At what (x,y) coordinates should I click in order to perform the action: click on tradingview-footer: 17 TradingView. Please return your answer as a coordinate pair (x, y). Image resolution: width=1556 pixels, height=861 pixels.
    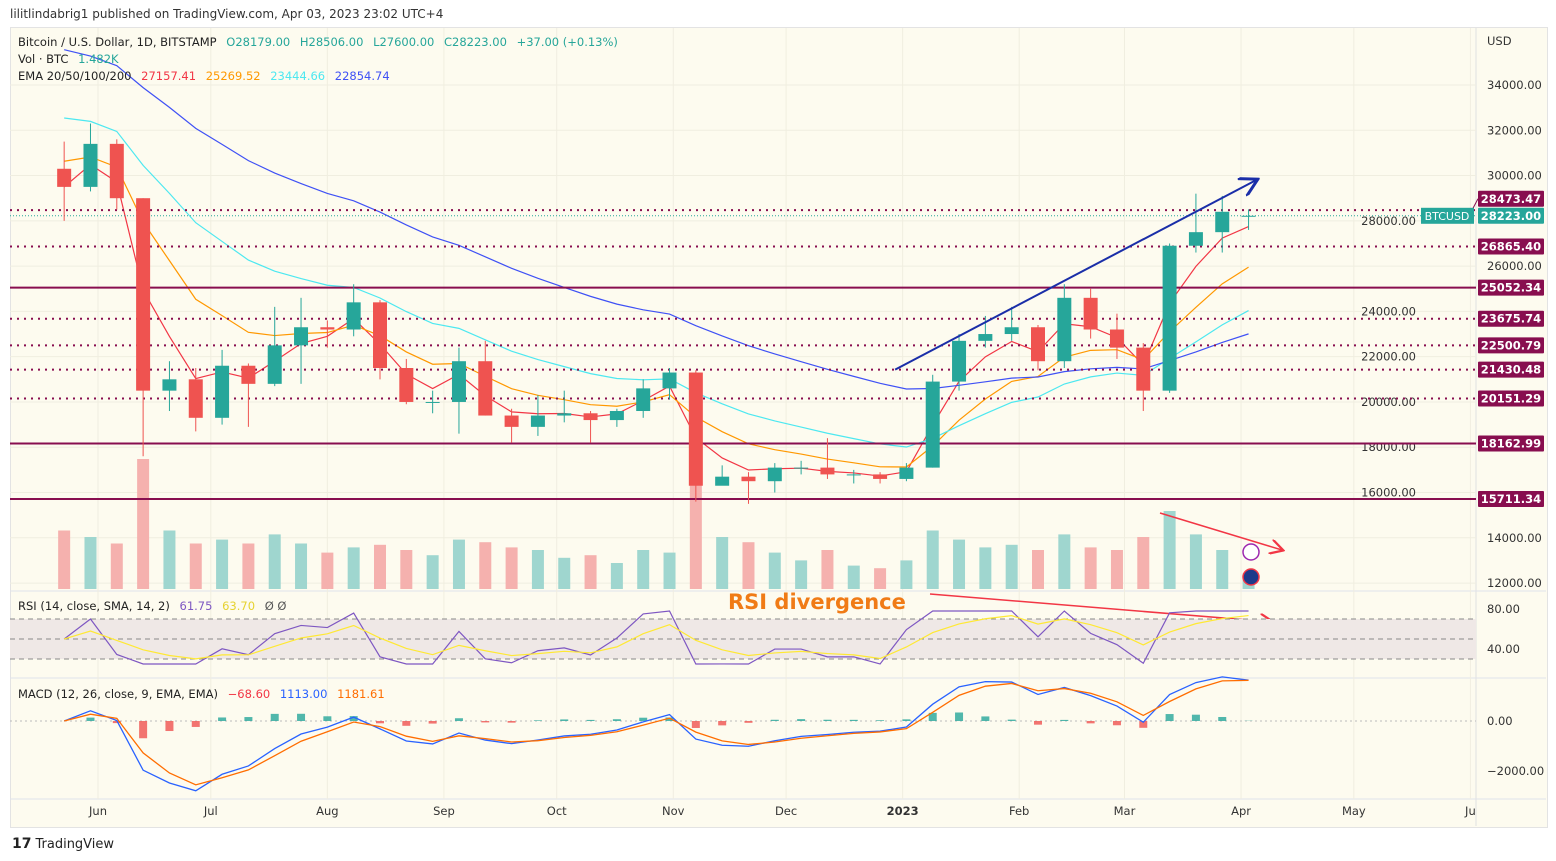
    Looking at the image, I should click on (63, 844).